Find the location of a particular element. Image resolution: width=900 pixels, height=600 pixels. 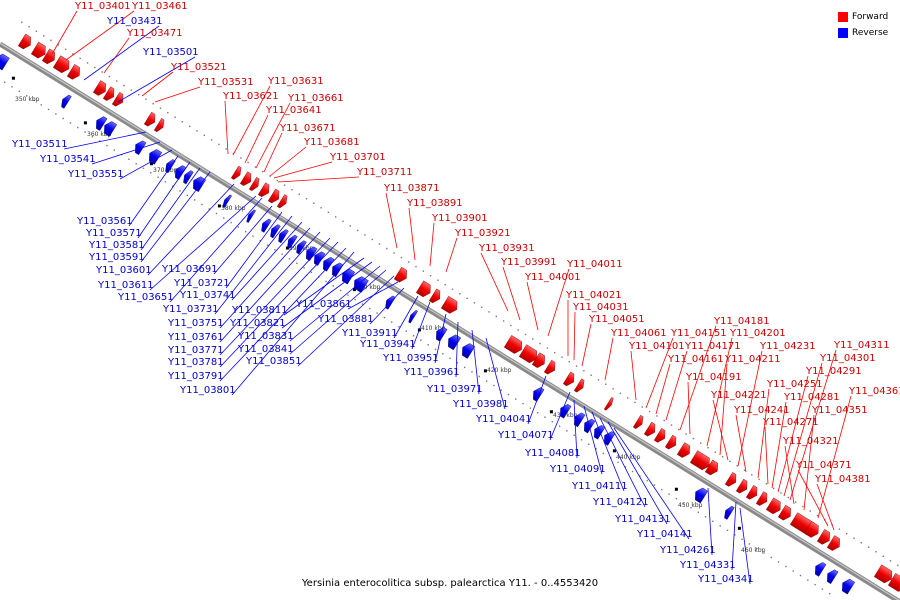

tick-label: 380 kbp is located at coordinates (233, 208).